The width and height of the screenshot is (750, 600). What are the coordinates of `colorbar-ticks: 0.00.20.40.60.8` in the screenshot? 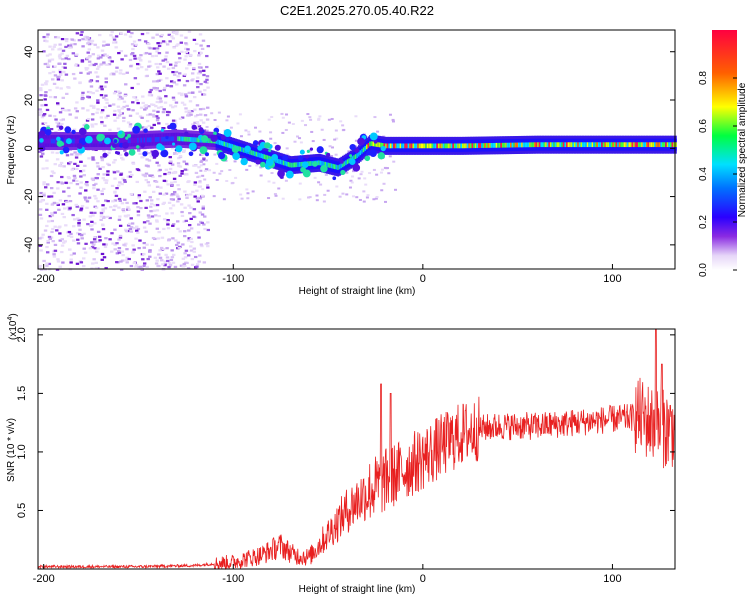 It's located at (717, 174).